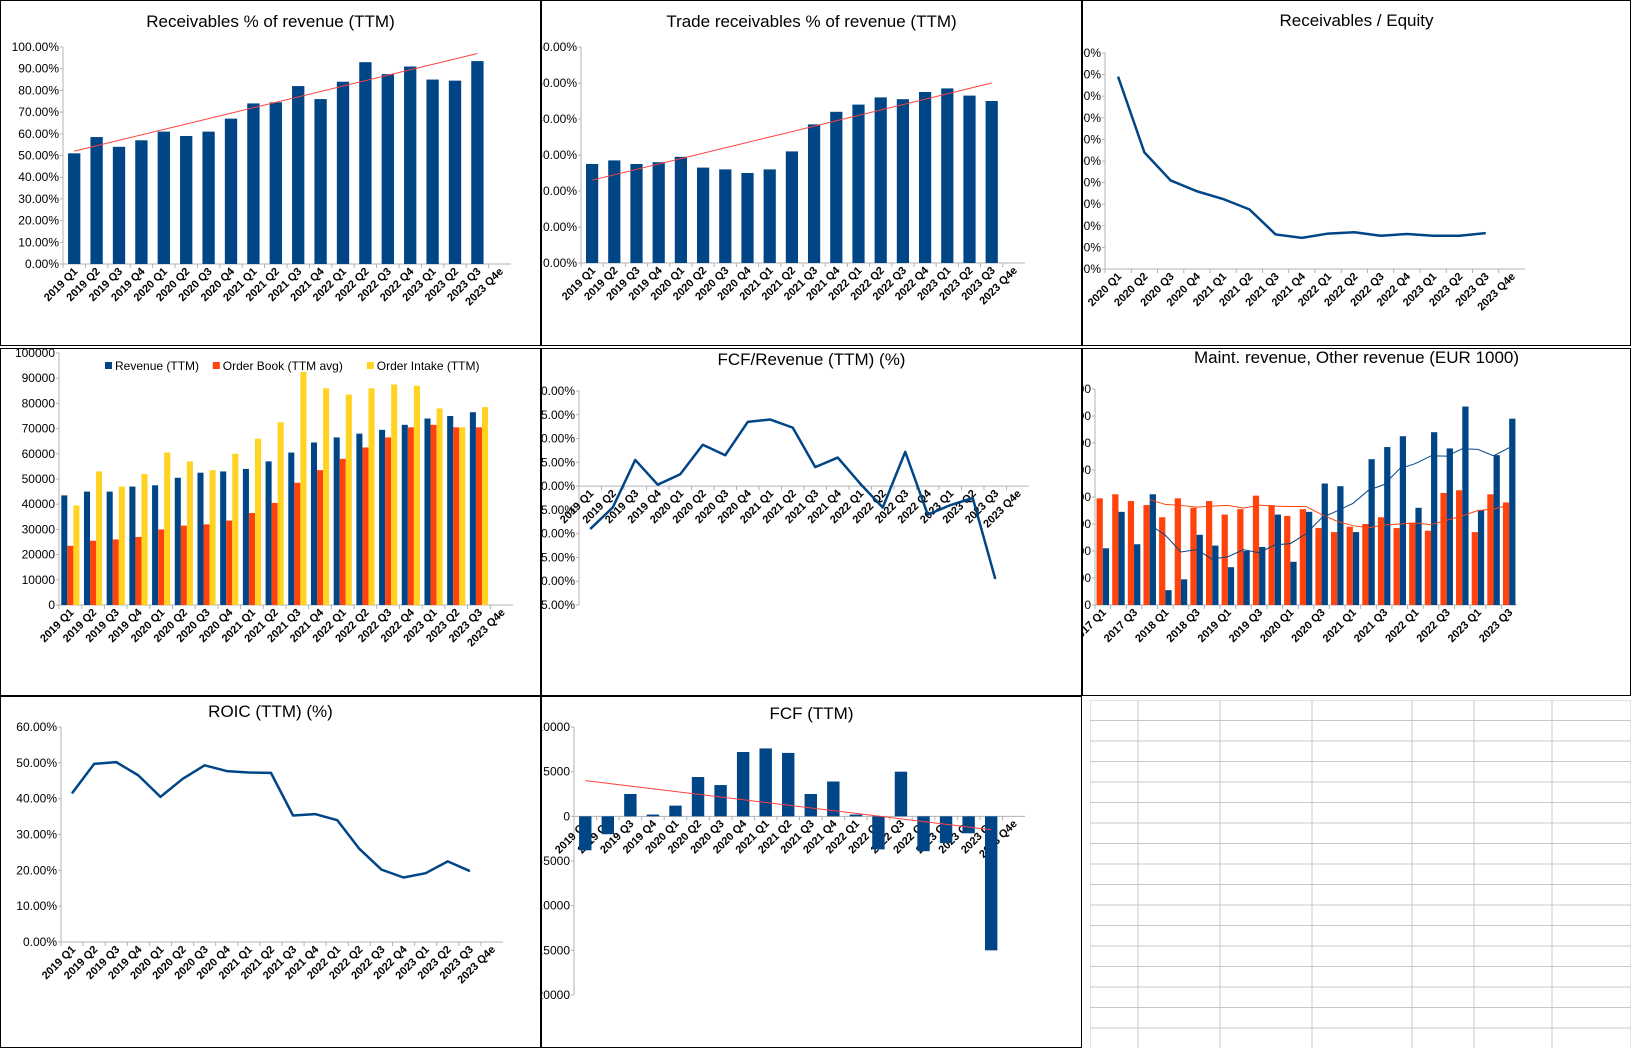 The image size is (1631, 1048). Describe the element at coordinates (1360, 874) in the screenshot. I see `spreadsheet-grid` at that location.